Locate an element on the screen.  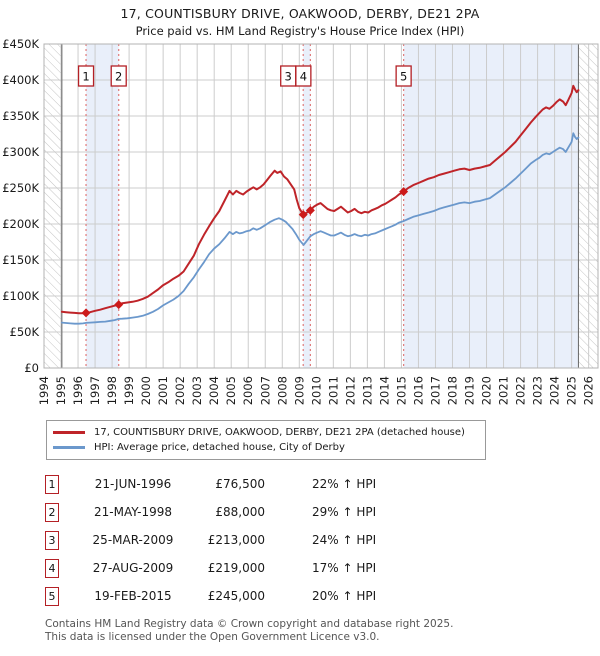
x-tick-label: 2025 is located at coordinates (572, 390).